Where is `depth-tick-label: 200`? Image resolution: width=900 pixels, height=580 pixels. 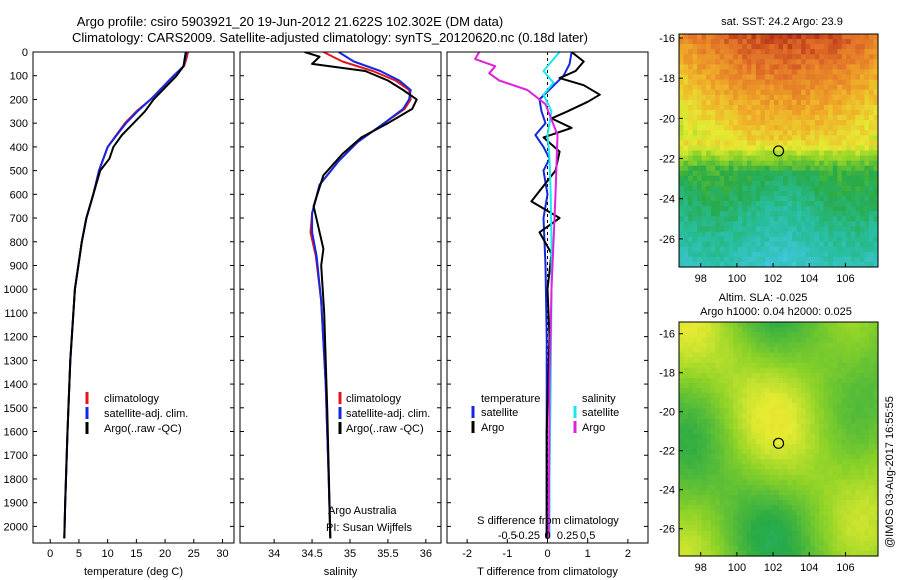
depth-tick-label: 200 is located at coordinates (19, 100).